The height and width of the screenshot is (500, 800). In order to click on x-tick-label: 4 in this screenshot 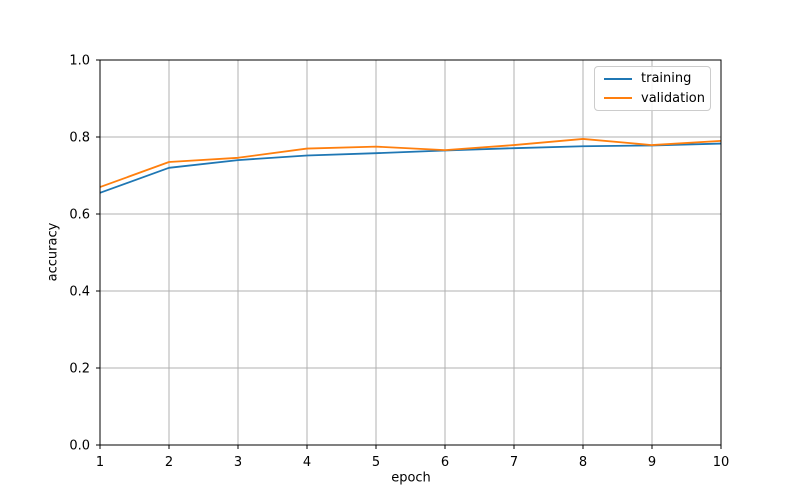, I will do `click(307, 462)`.